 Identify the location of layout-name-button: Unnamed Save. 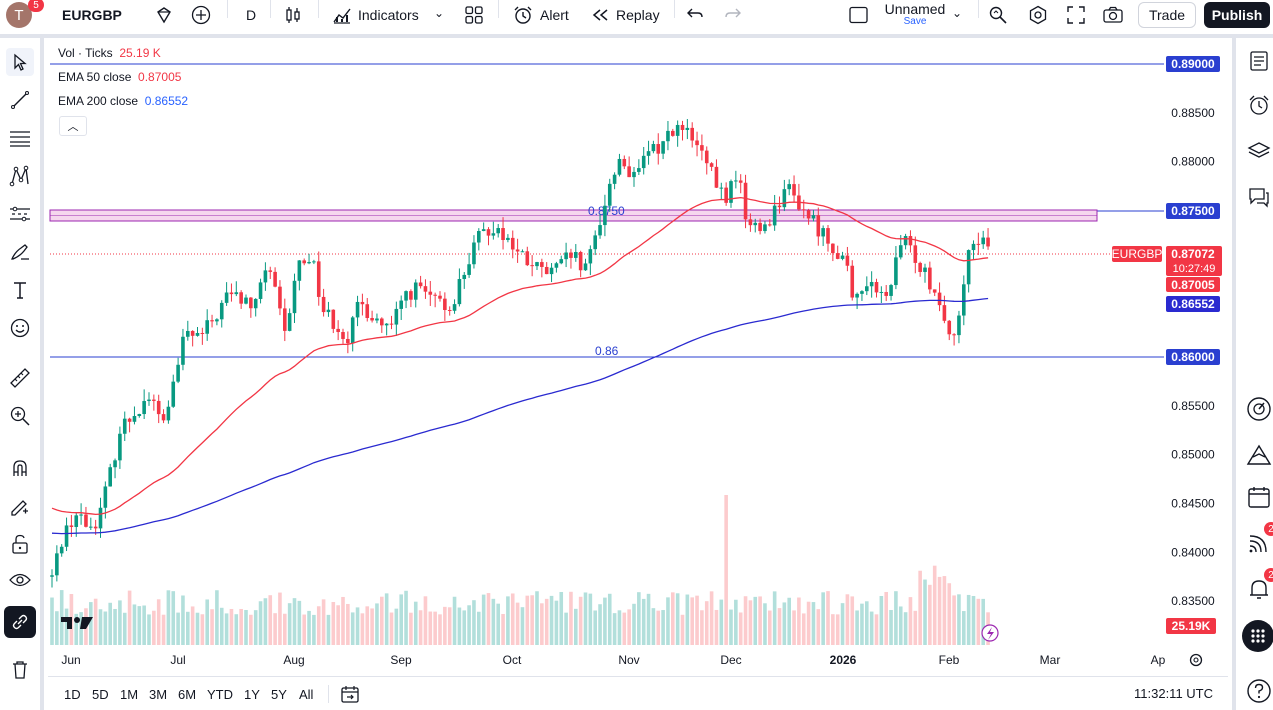
(915, 15).